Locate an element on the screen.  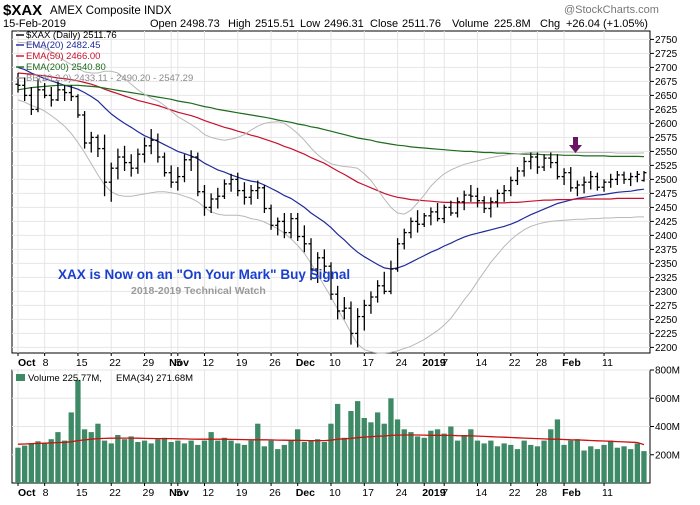
change-label: Chg is located at coordinates (550, 24).